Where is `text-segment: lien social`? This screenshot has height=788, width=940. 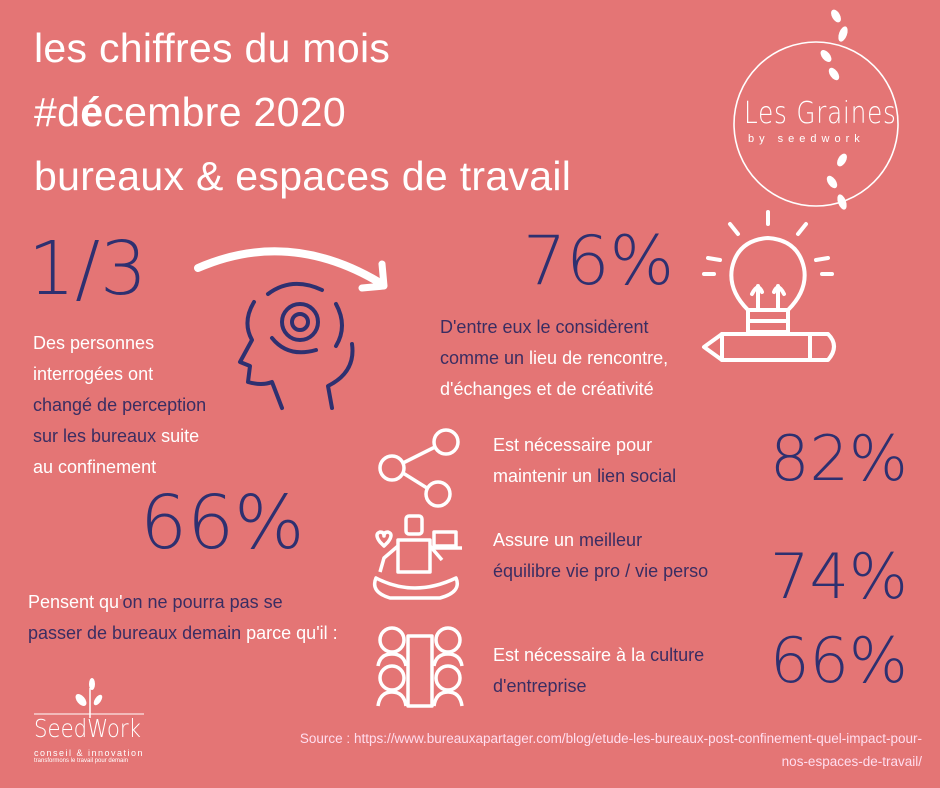
text-segment: lien social is located at coordinates (637, 476).